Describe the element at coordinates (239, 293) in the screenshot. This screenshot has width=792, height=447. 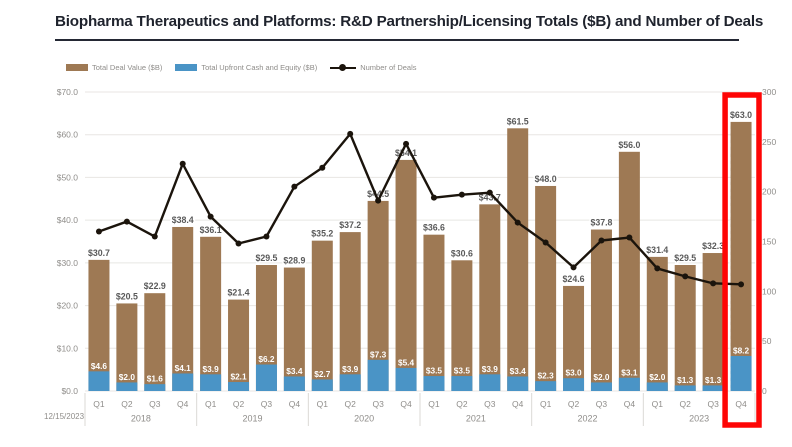
I see `total-value-label: $21.4` at that location.